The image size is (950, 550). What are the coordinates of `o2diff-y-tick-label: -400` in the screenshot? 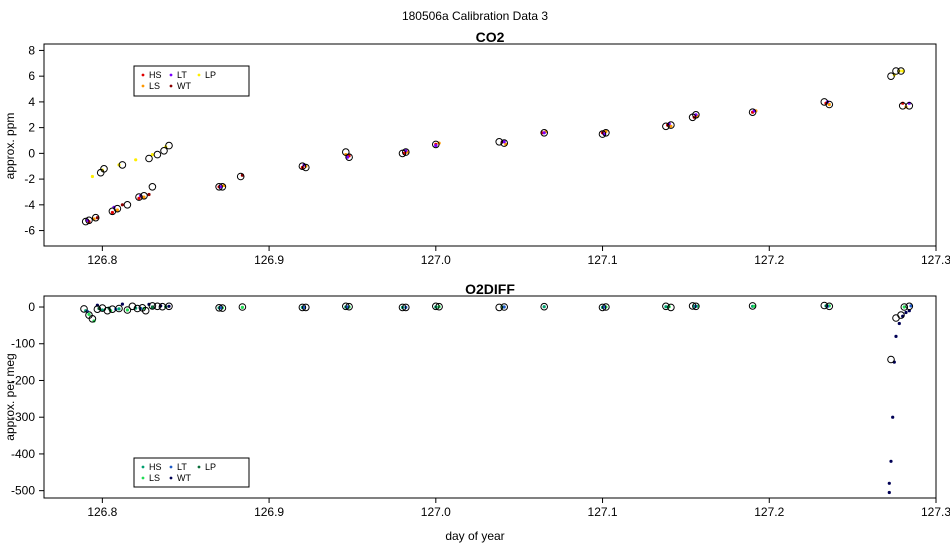 It's located at (23, 454).